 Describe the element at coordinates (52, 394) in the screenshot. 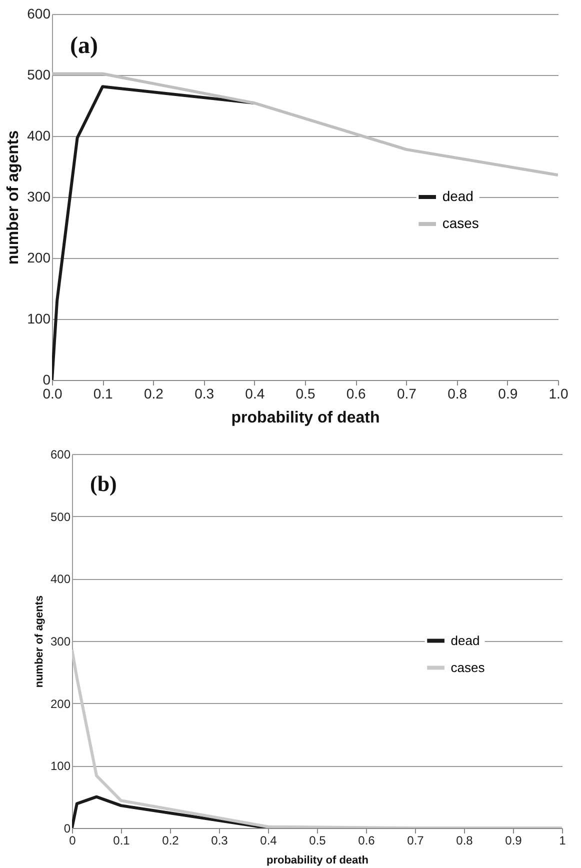

I see `x-tick-label: 0.0` at that location.